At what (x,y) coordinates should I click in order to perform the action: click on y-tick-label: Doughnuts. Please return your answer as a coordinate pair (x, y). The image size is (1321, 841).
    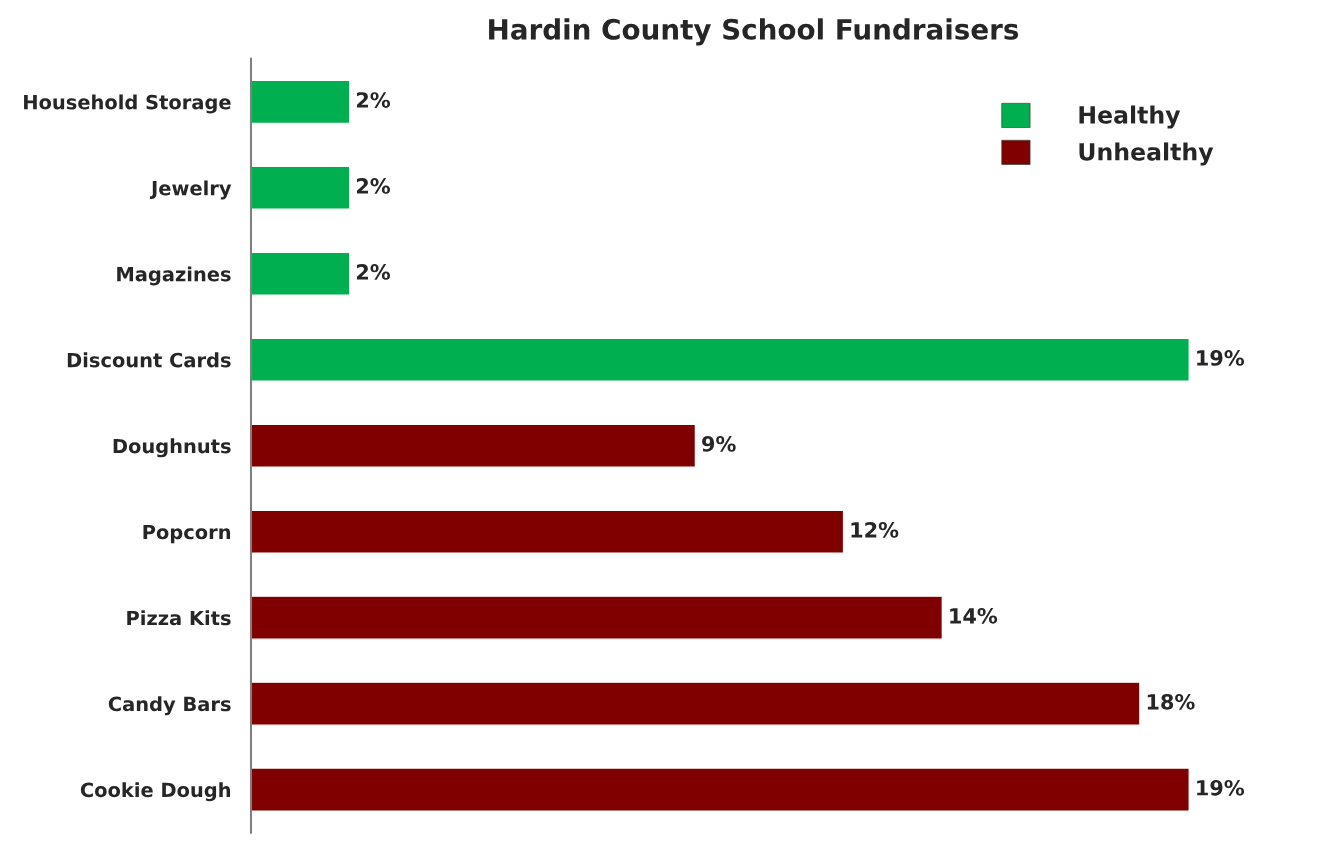
    Looking at the image, I should click on (172, 448).